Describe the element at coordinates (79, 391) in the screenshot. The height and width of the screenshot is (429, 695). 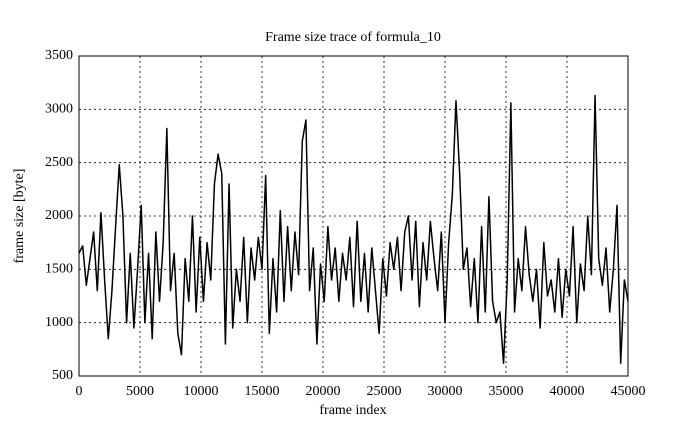
I see `x-tick-label: 0` at that location.